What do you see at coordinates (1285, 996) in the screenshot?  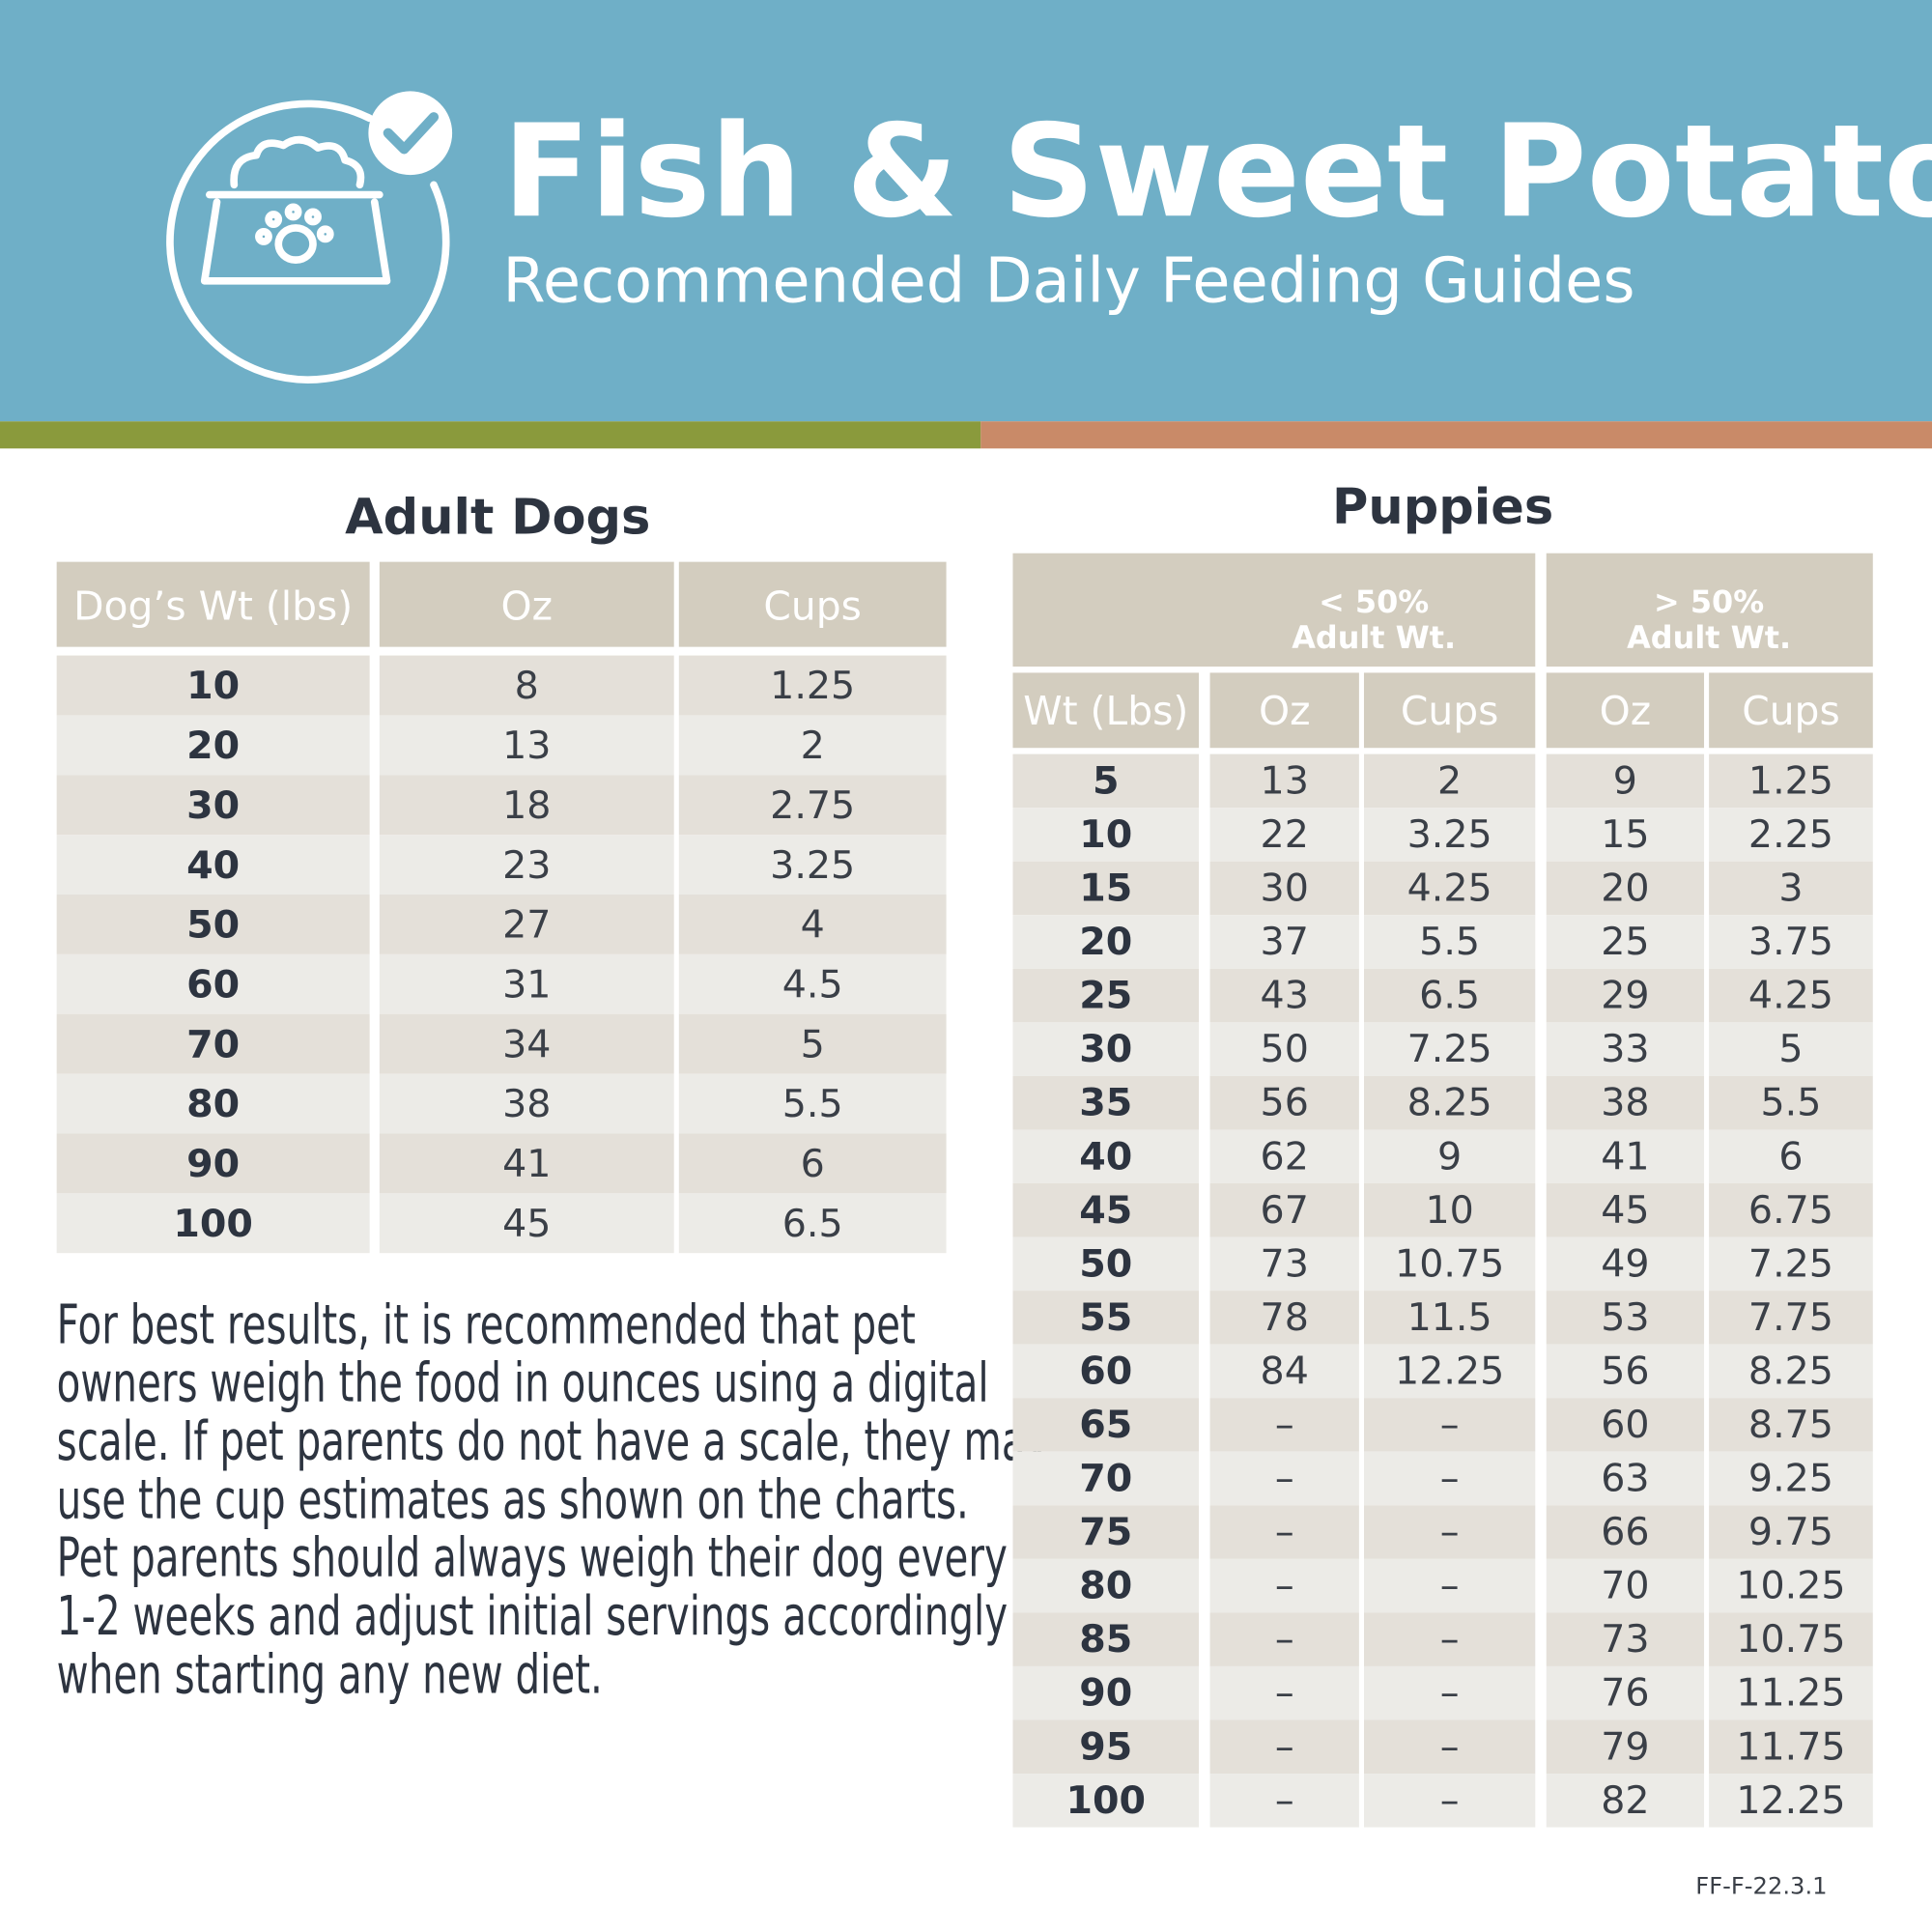 I see `cell-text: 43` at bounding box center [1285, 996].